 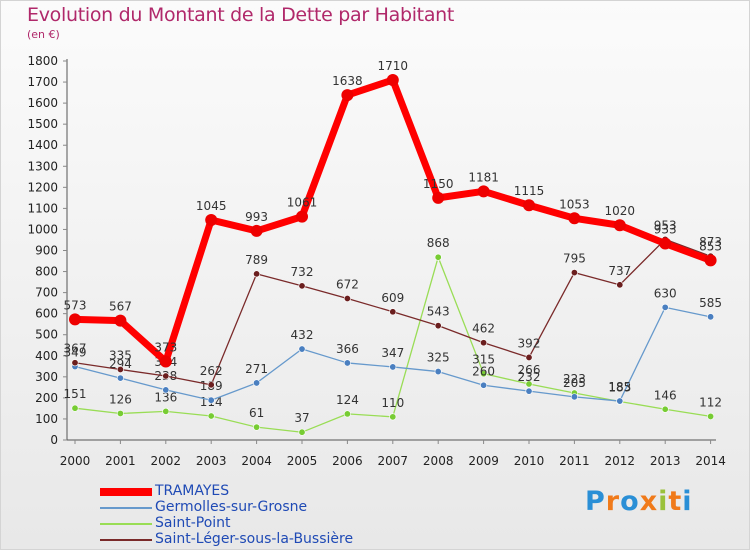 I want to click on data-label-germolles-sur-grosne: 185, so click(x=619, y=387).